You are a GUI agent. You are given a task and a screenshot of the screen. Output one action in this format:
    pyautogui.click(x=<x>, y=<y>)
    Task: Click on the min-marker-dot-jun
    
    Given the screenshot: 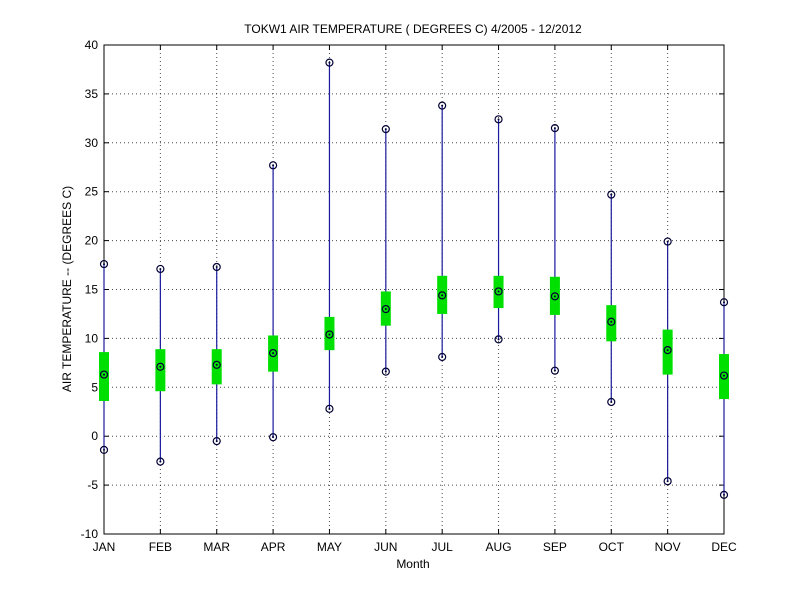 What is the action you would take?
    pyautogui.click(x=385, y=371)
    